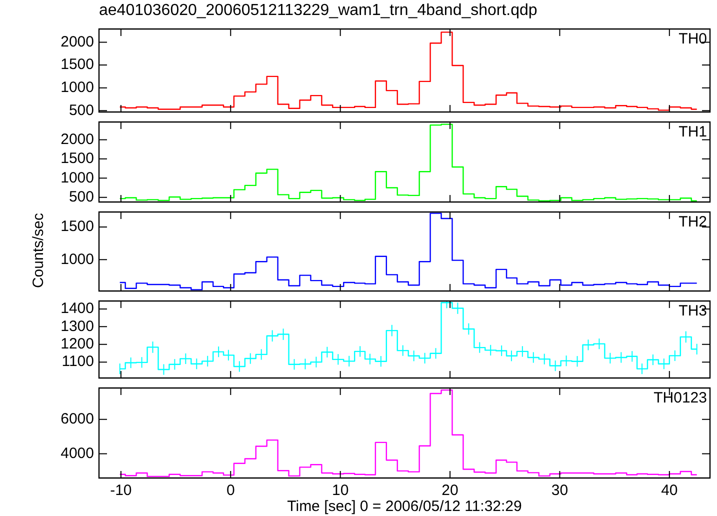 The image size is (717, 516). Describe the element at coordinates (404, 506) in the screenshot. I see `x-axis-title: Time [sec] 0 = 2006/05/12 11:32:29` at that location.